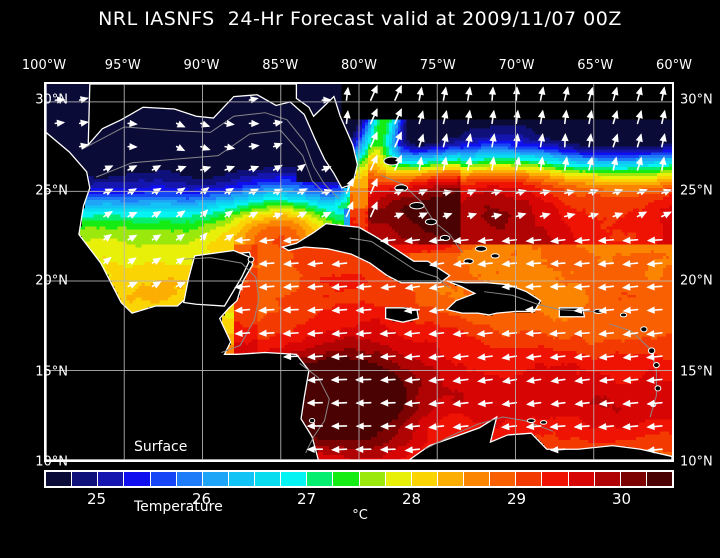  Describe the element at coordinates (595, 65) in the screenshot. I see `lon-tick--65: 65°W` at that location.